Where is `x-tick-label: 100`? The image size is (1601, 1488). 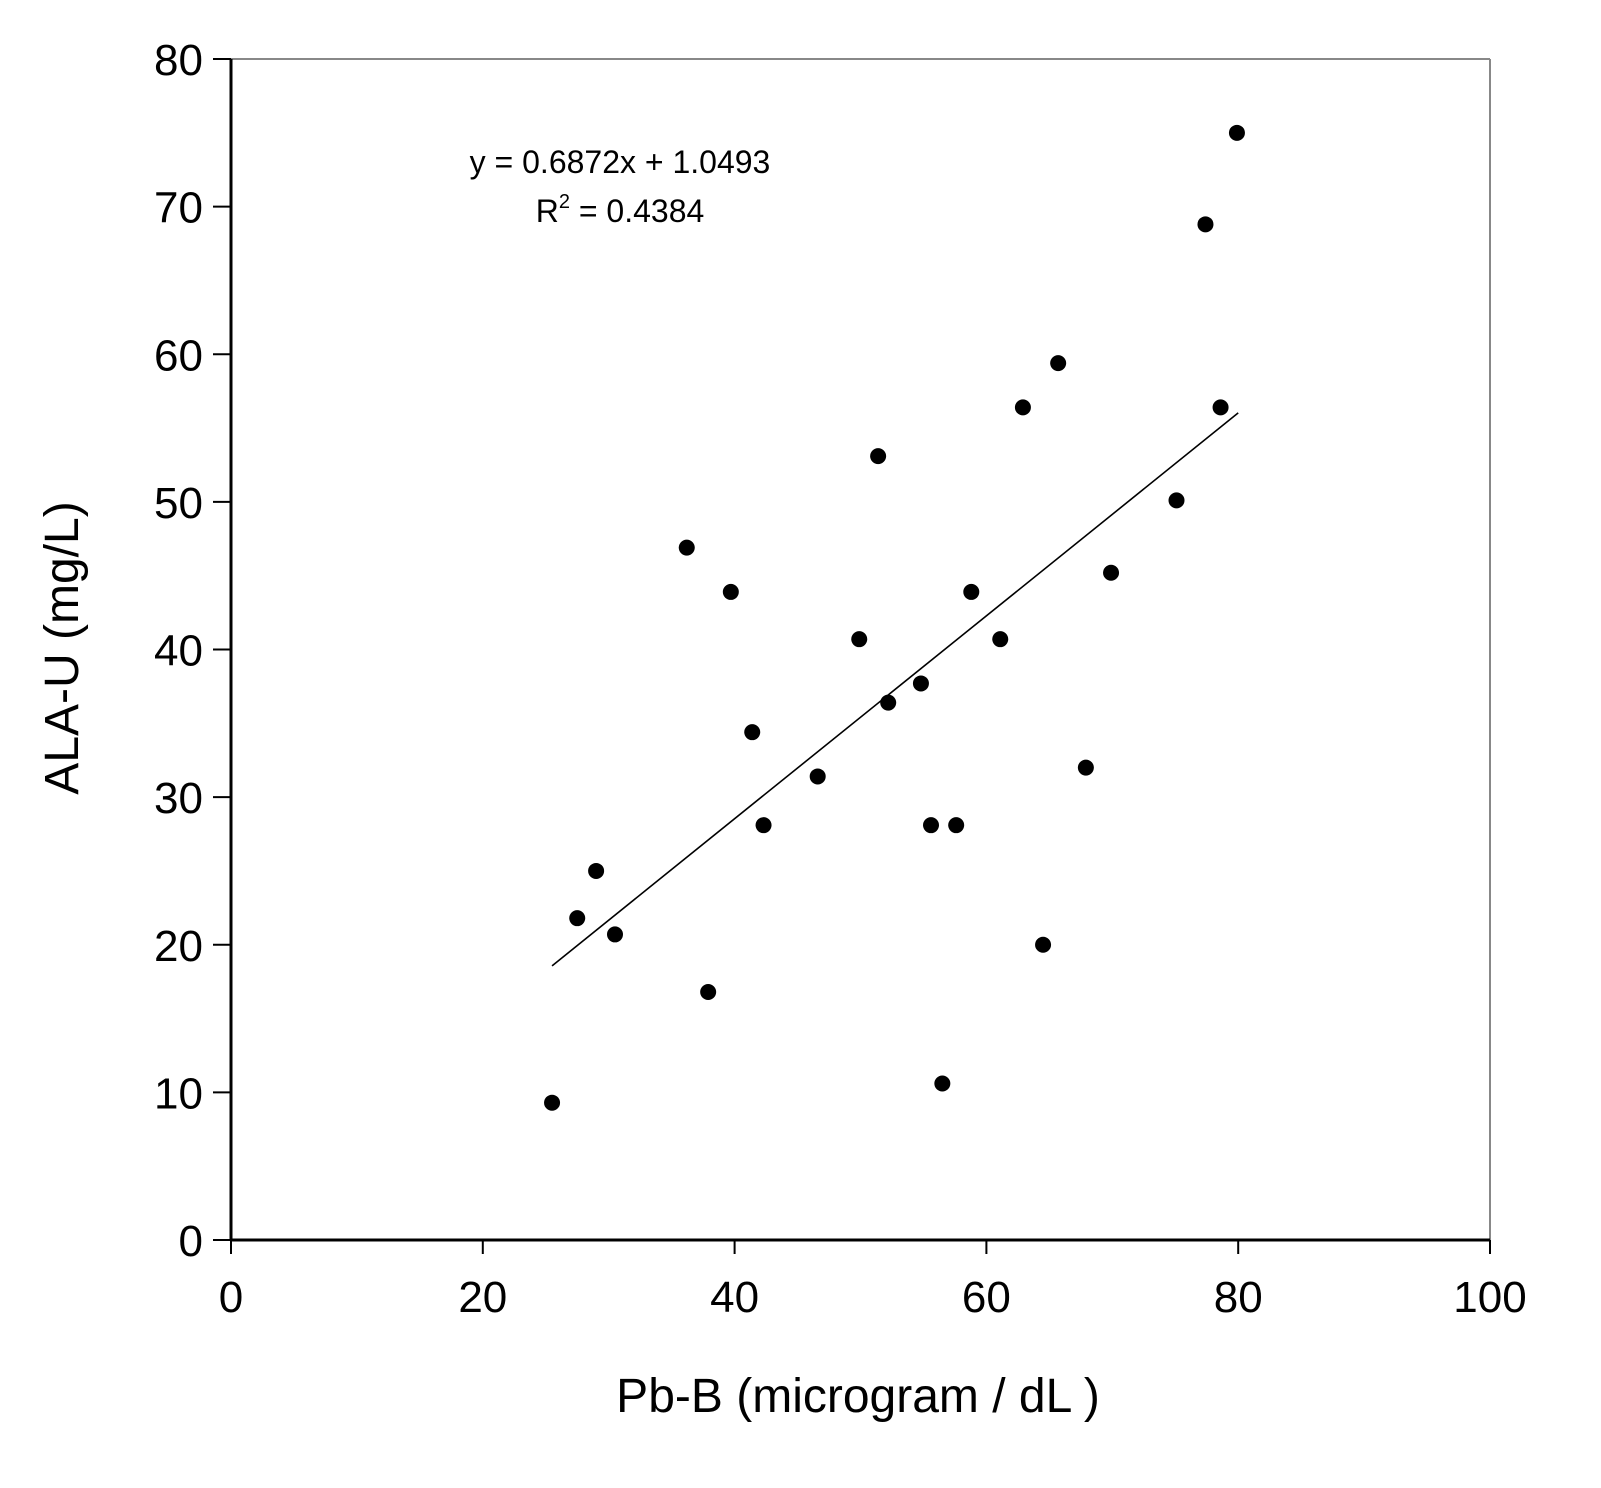 x-tick-label: 100 is located at coordinates (1489, 1297).